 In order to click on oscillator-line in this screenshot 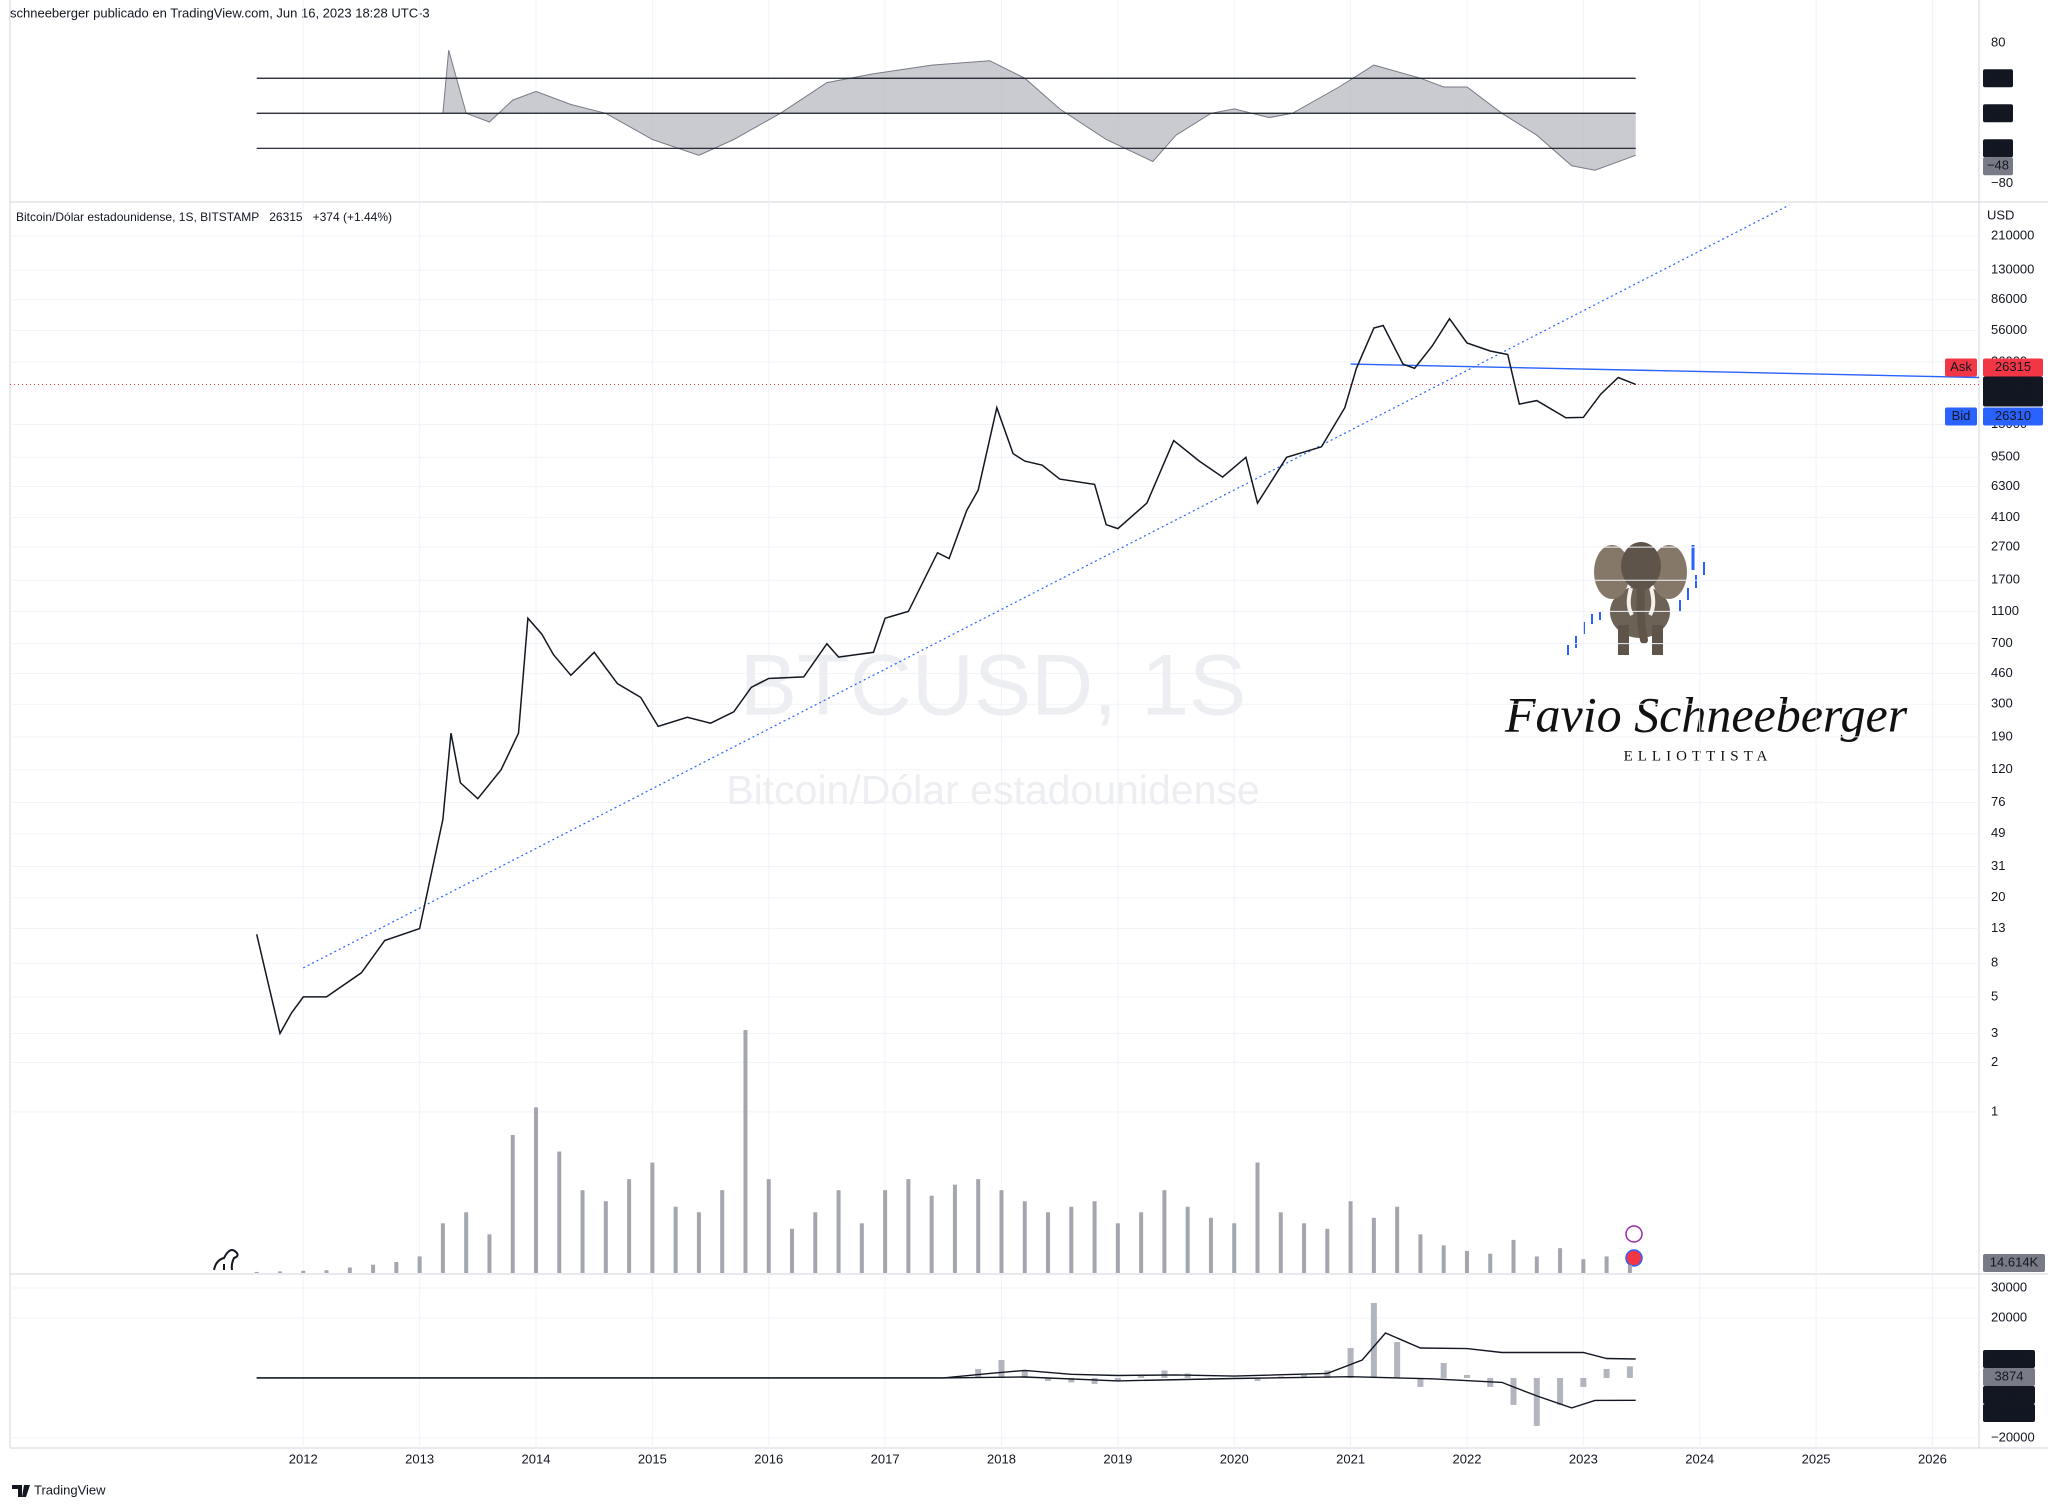, I will do `click(1039, 110)`.